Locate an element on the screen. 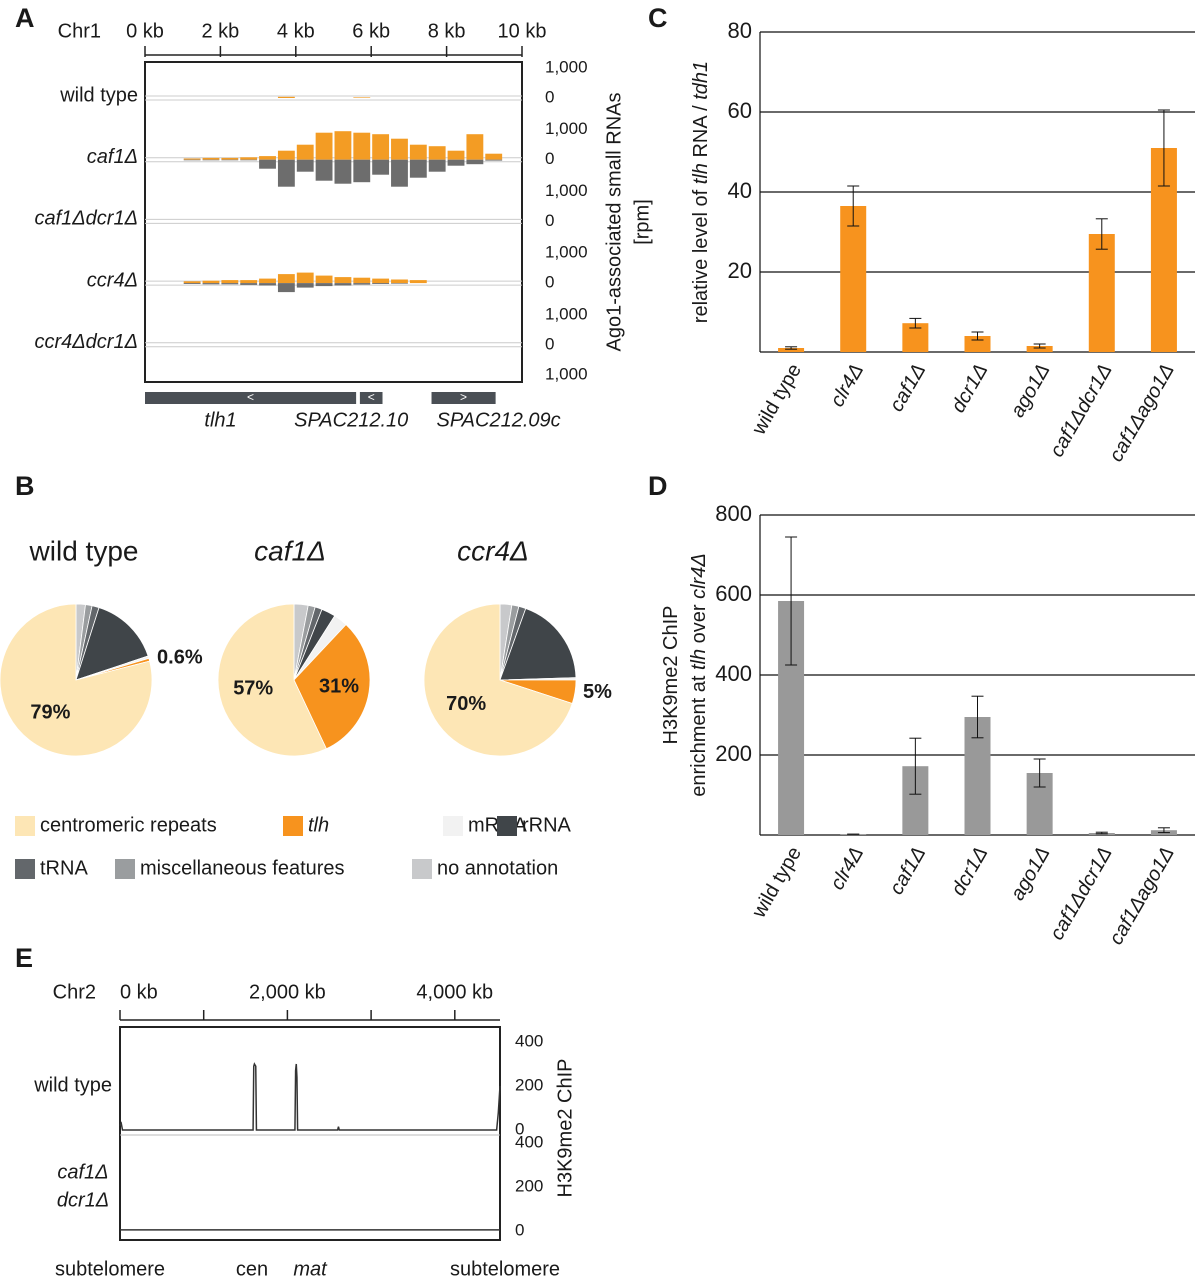 The height and width of the screenshot is (1280, 1198). y-axis-title-part: tlh is located at coordinates (699, 659).